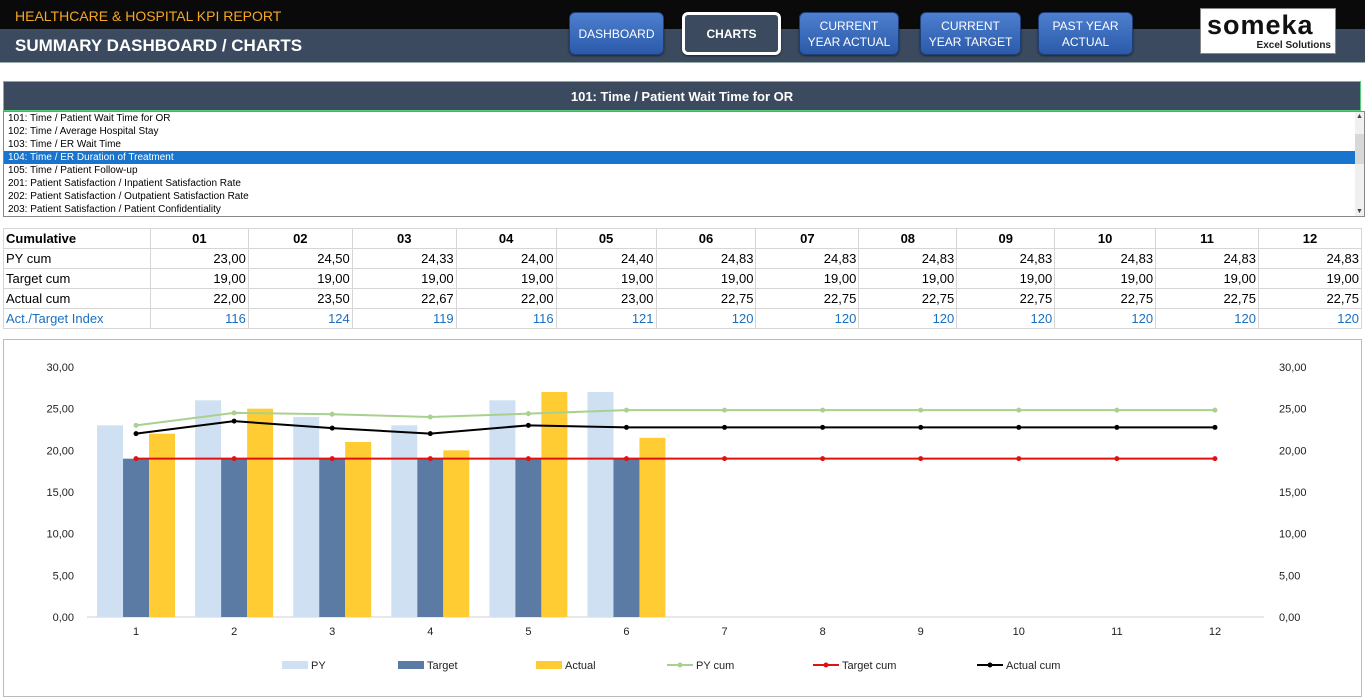  What do you see at coordinates (63, 618) in the screenshot?
I see `y-tick-label-left: 0,00` at bounding box center [63, 618].